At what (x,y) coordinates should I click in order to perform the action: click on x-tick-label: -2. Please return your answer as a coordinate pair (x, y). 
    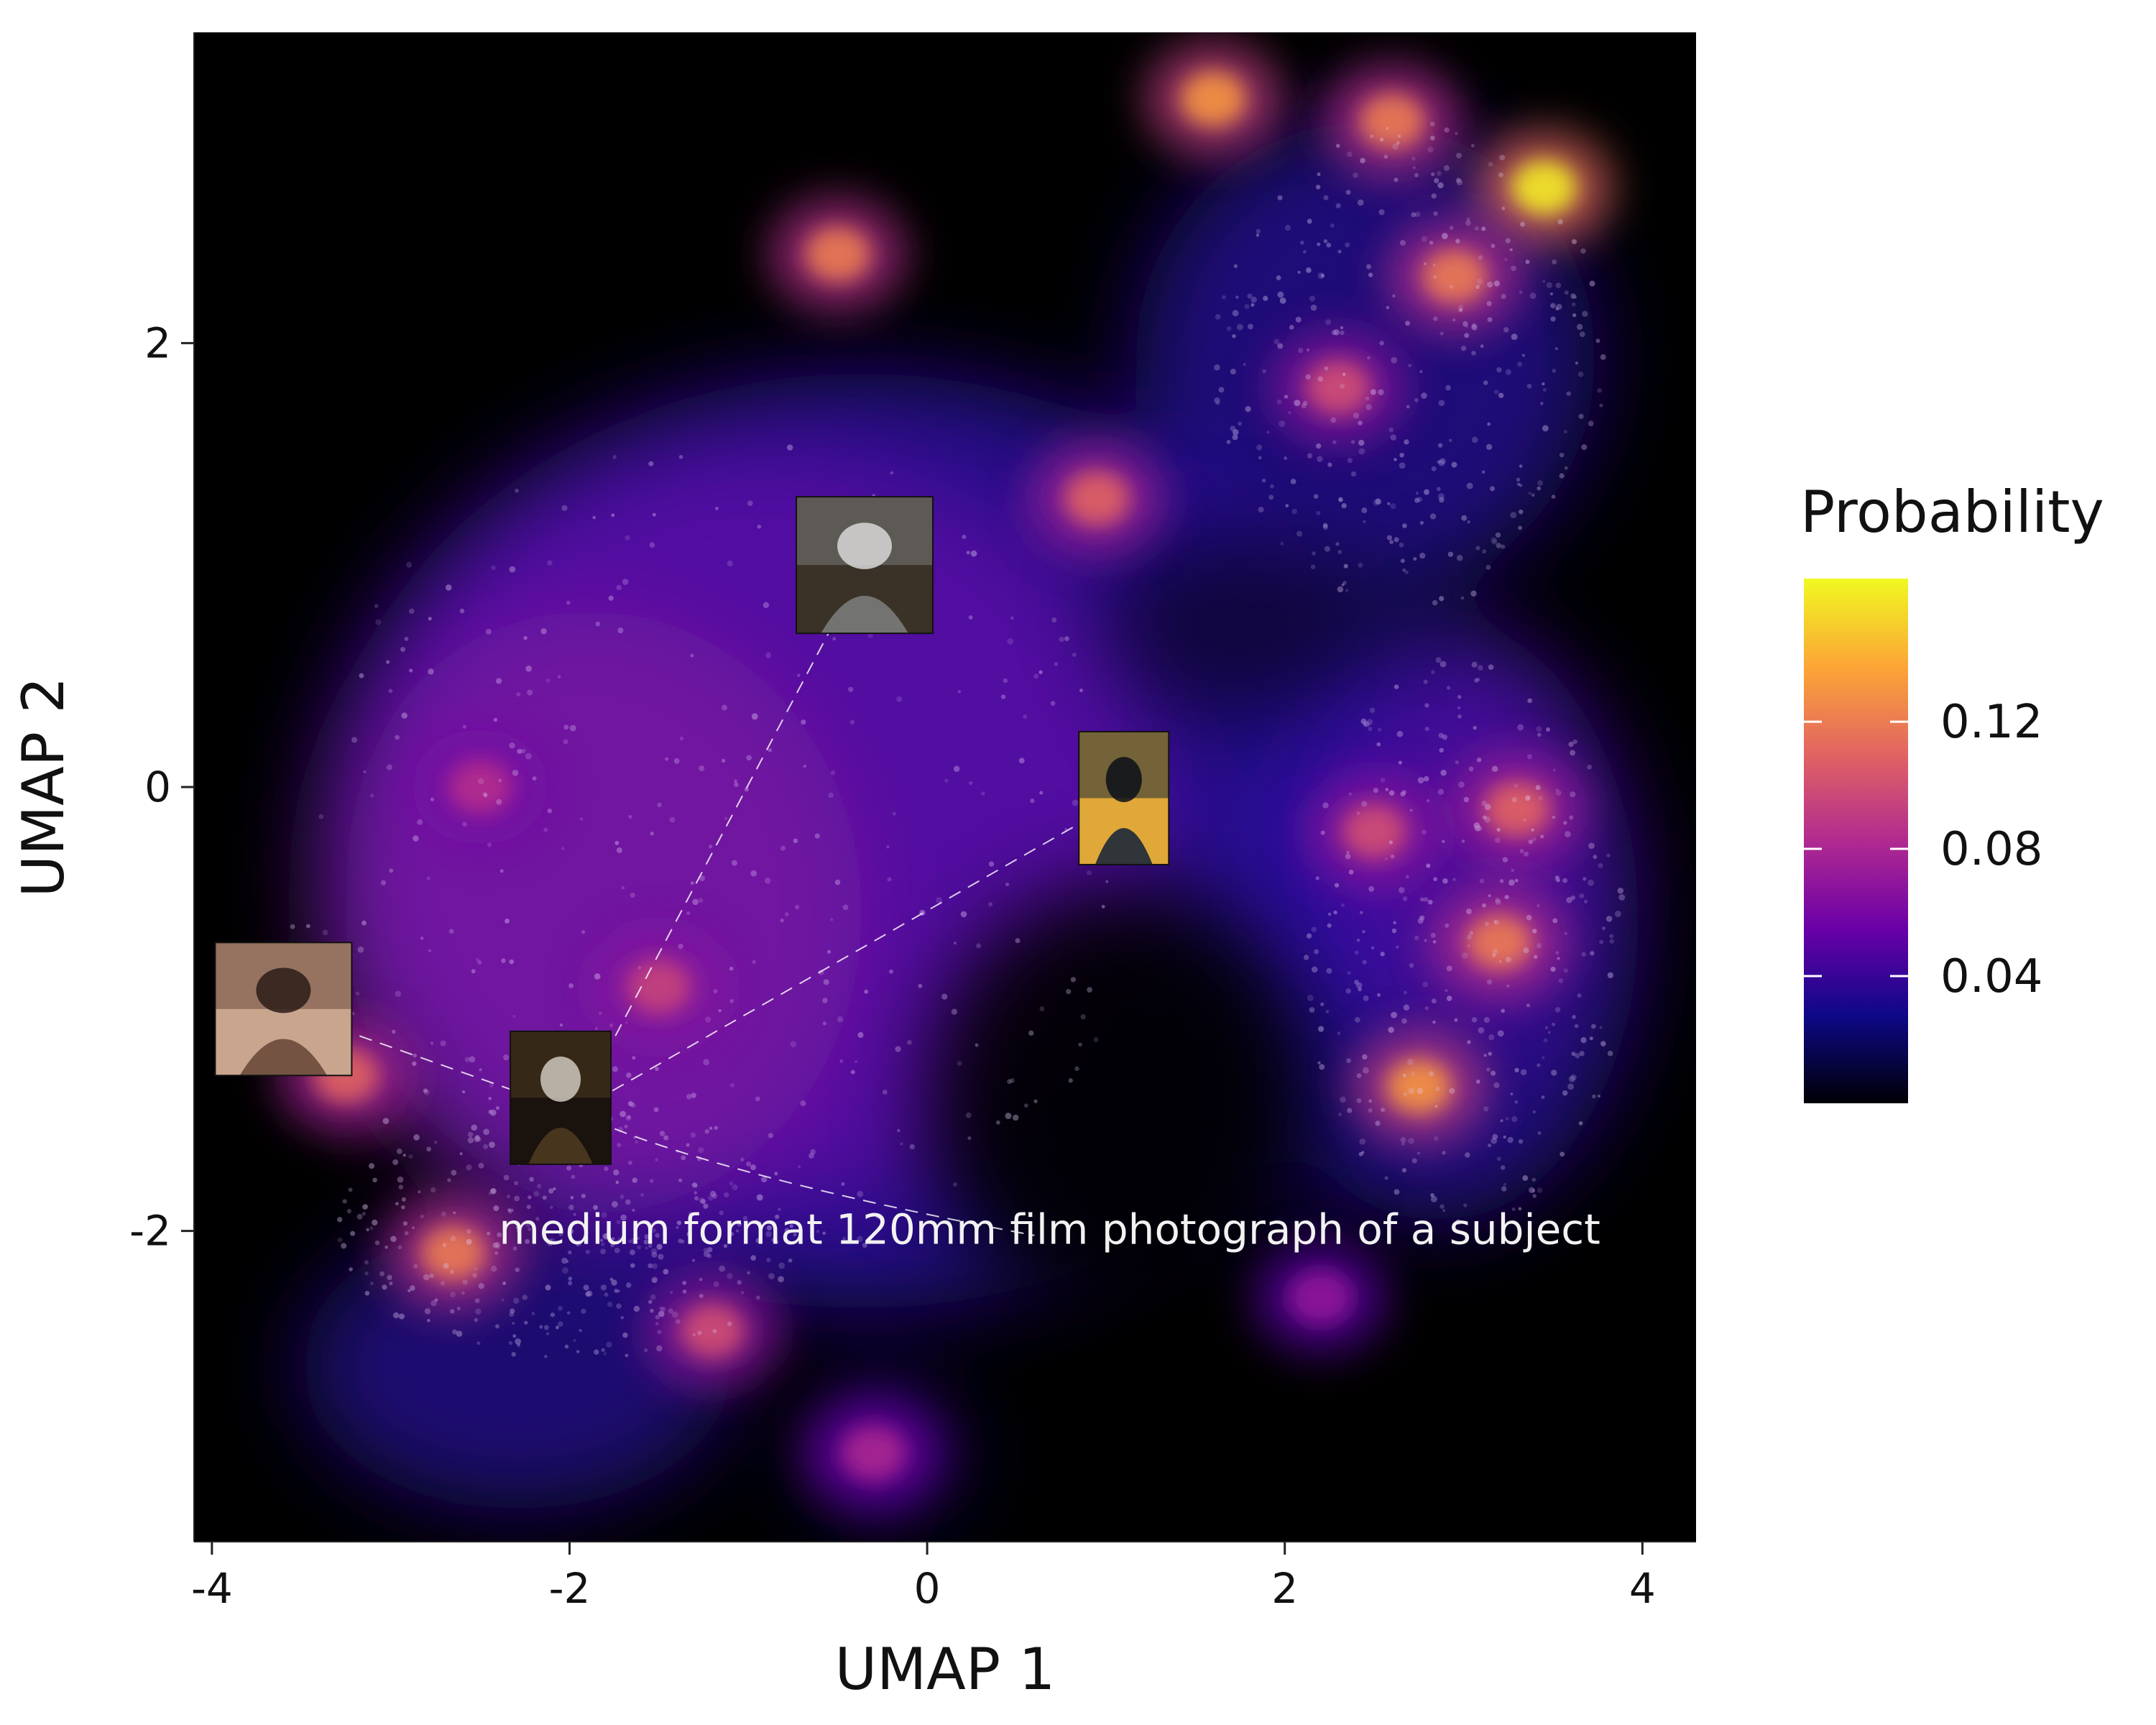
    Looking at the image, I should click on (570, 1588).